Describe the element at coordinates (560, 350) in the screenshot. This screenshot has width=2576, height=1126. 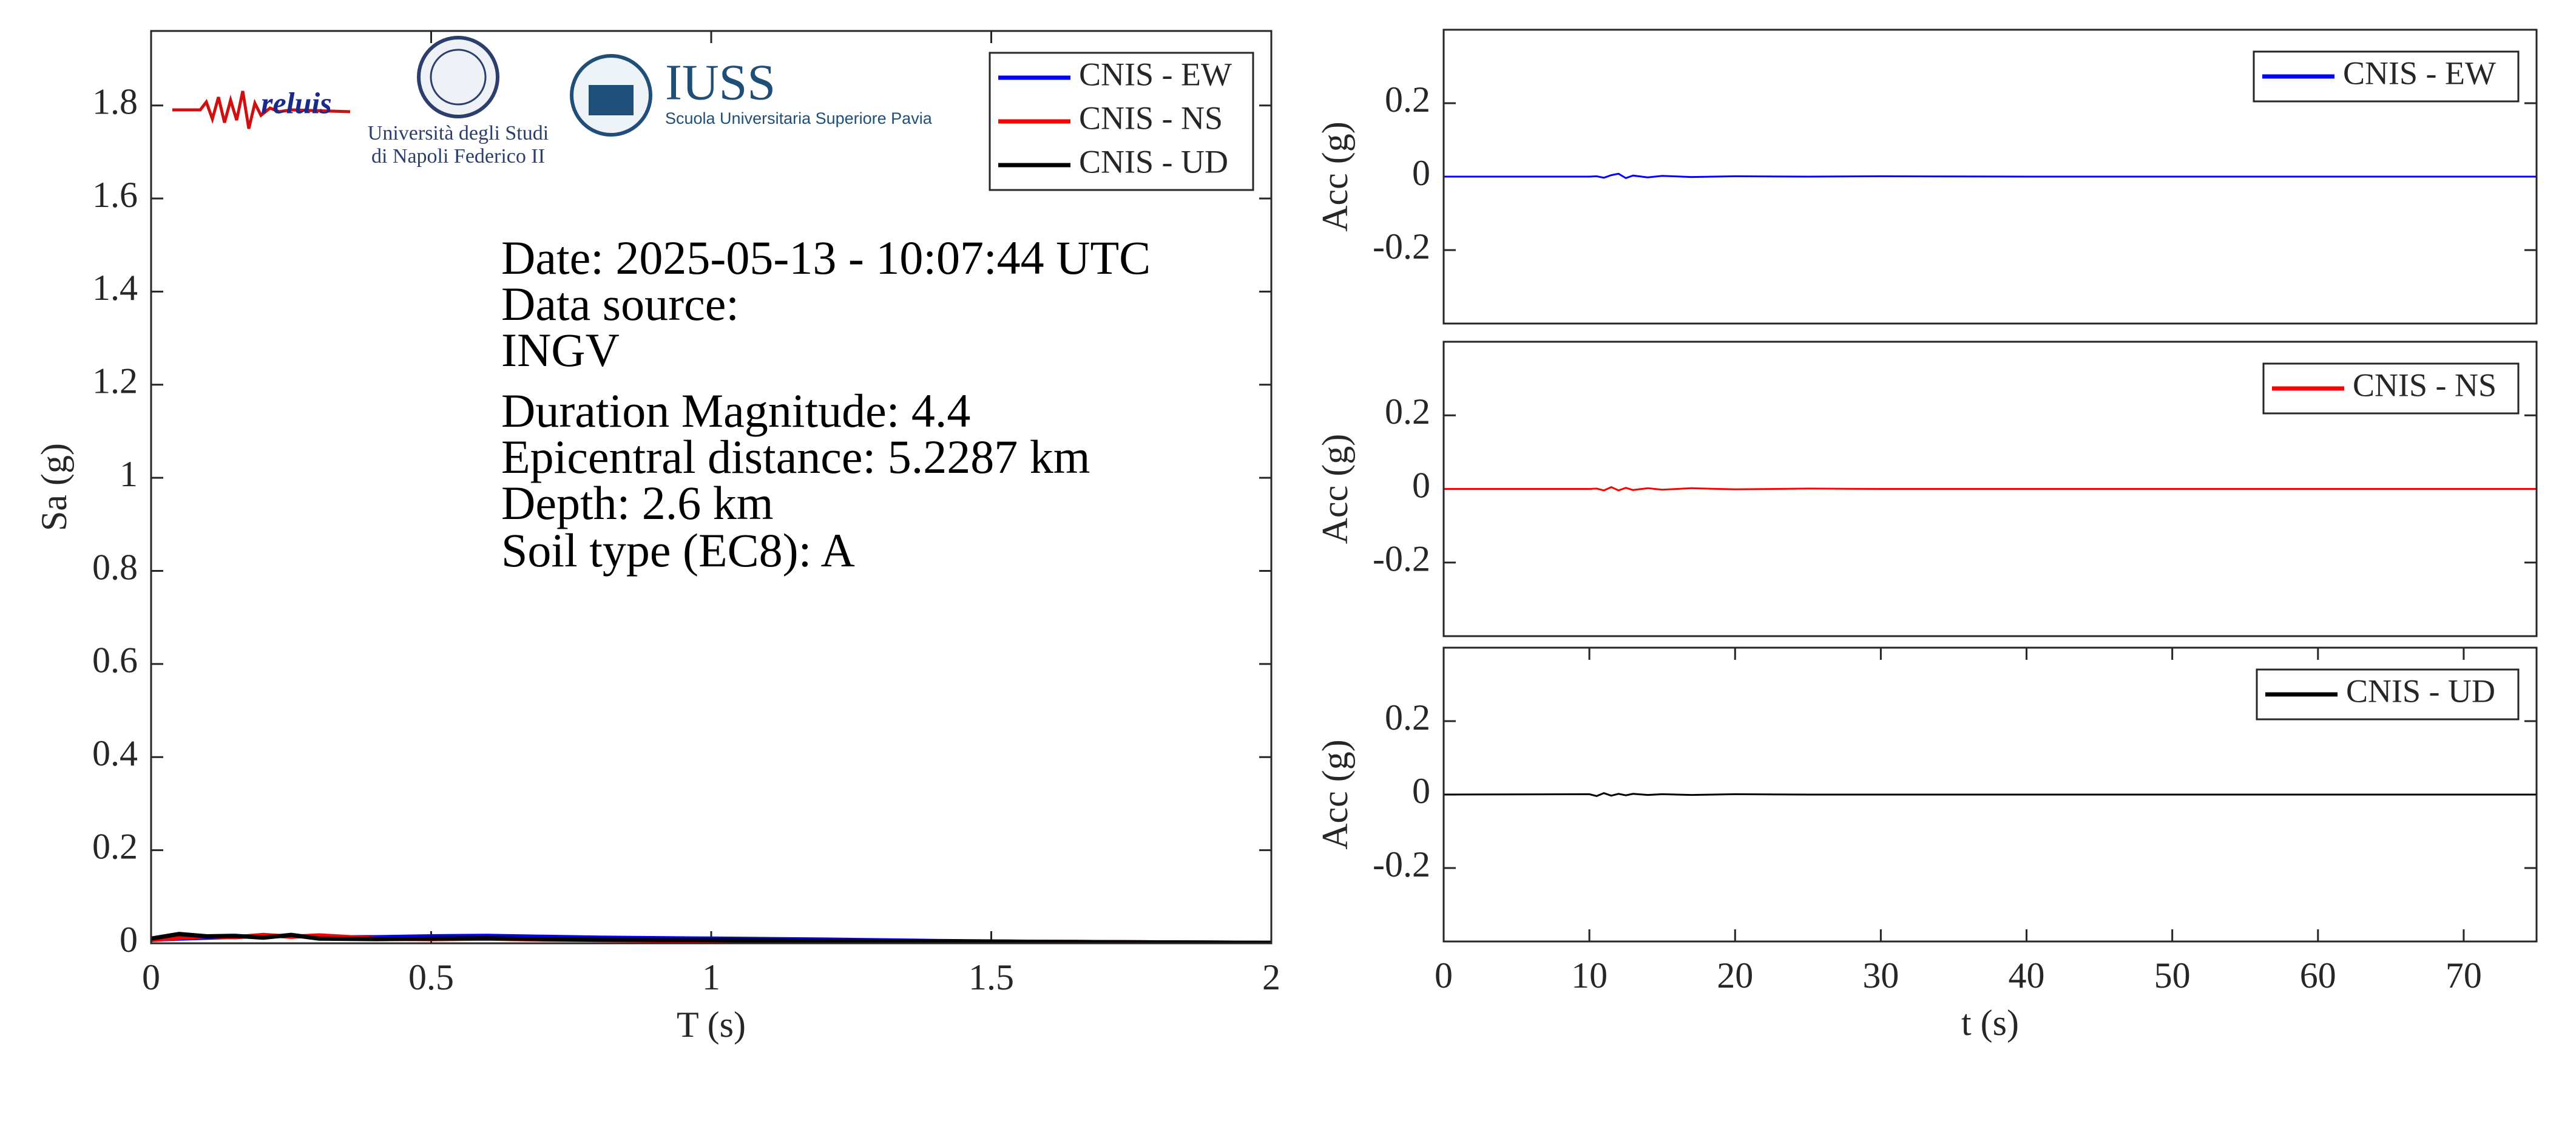
I see `annotation: INGV` at that location.